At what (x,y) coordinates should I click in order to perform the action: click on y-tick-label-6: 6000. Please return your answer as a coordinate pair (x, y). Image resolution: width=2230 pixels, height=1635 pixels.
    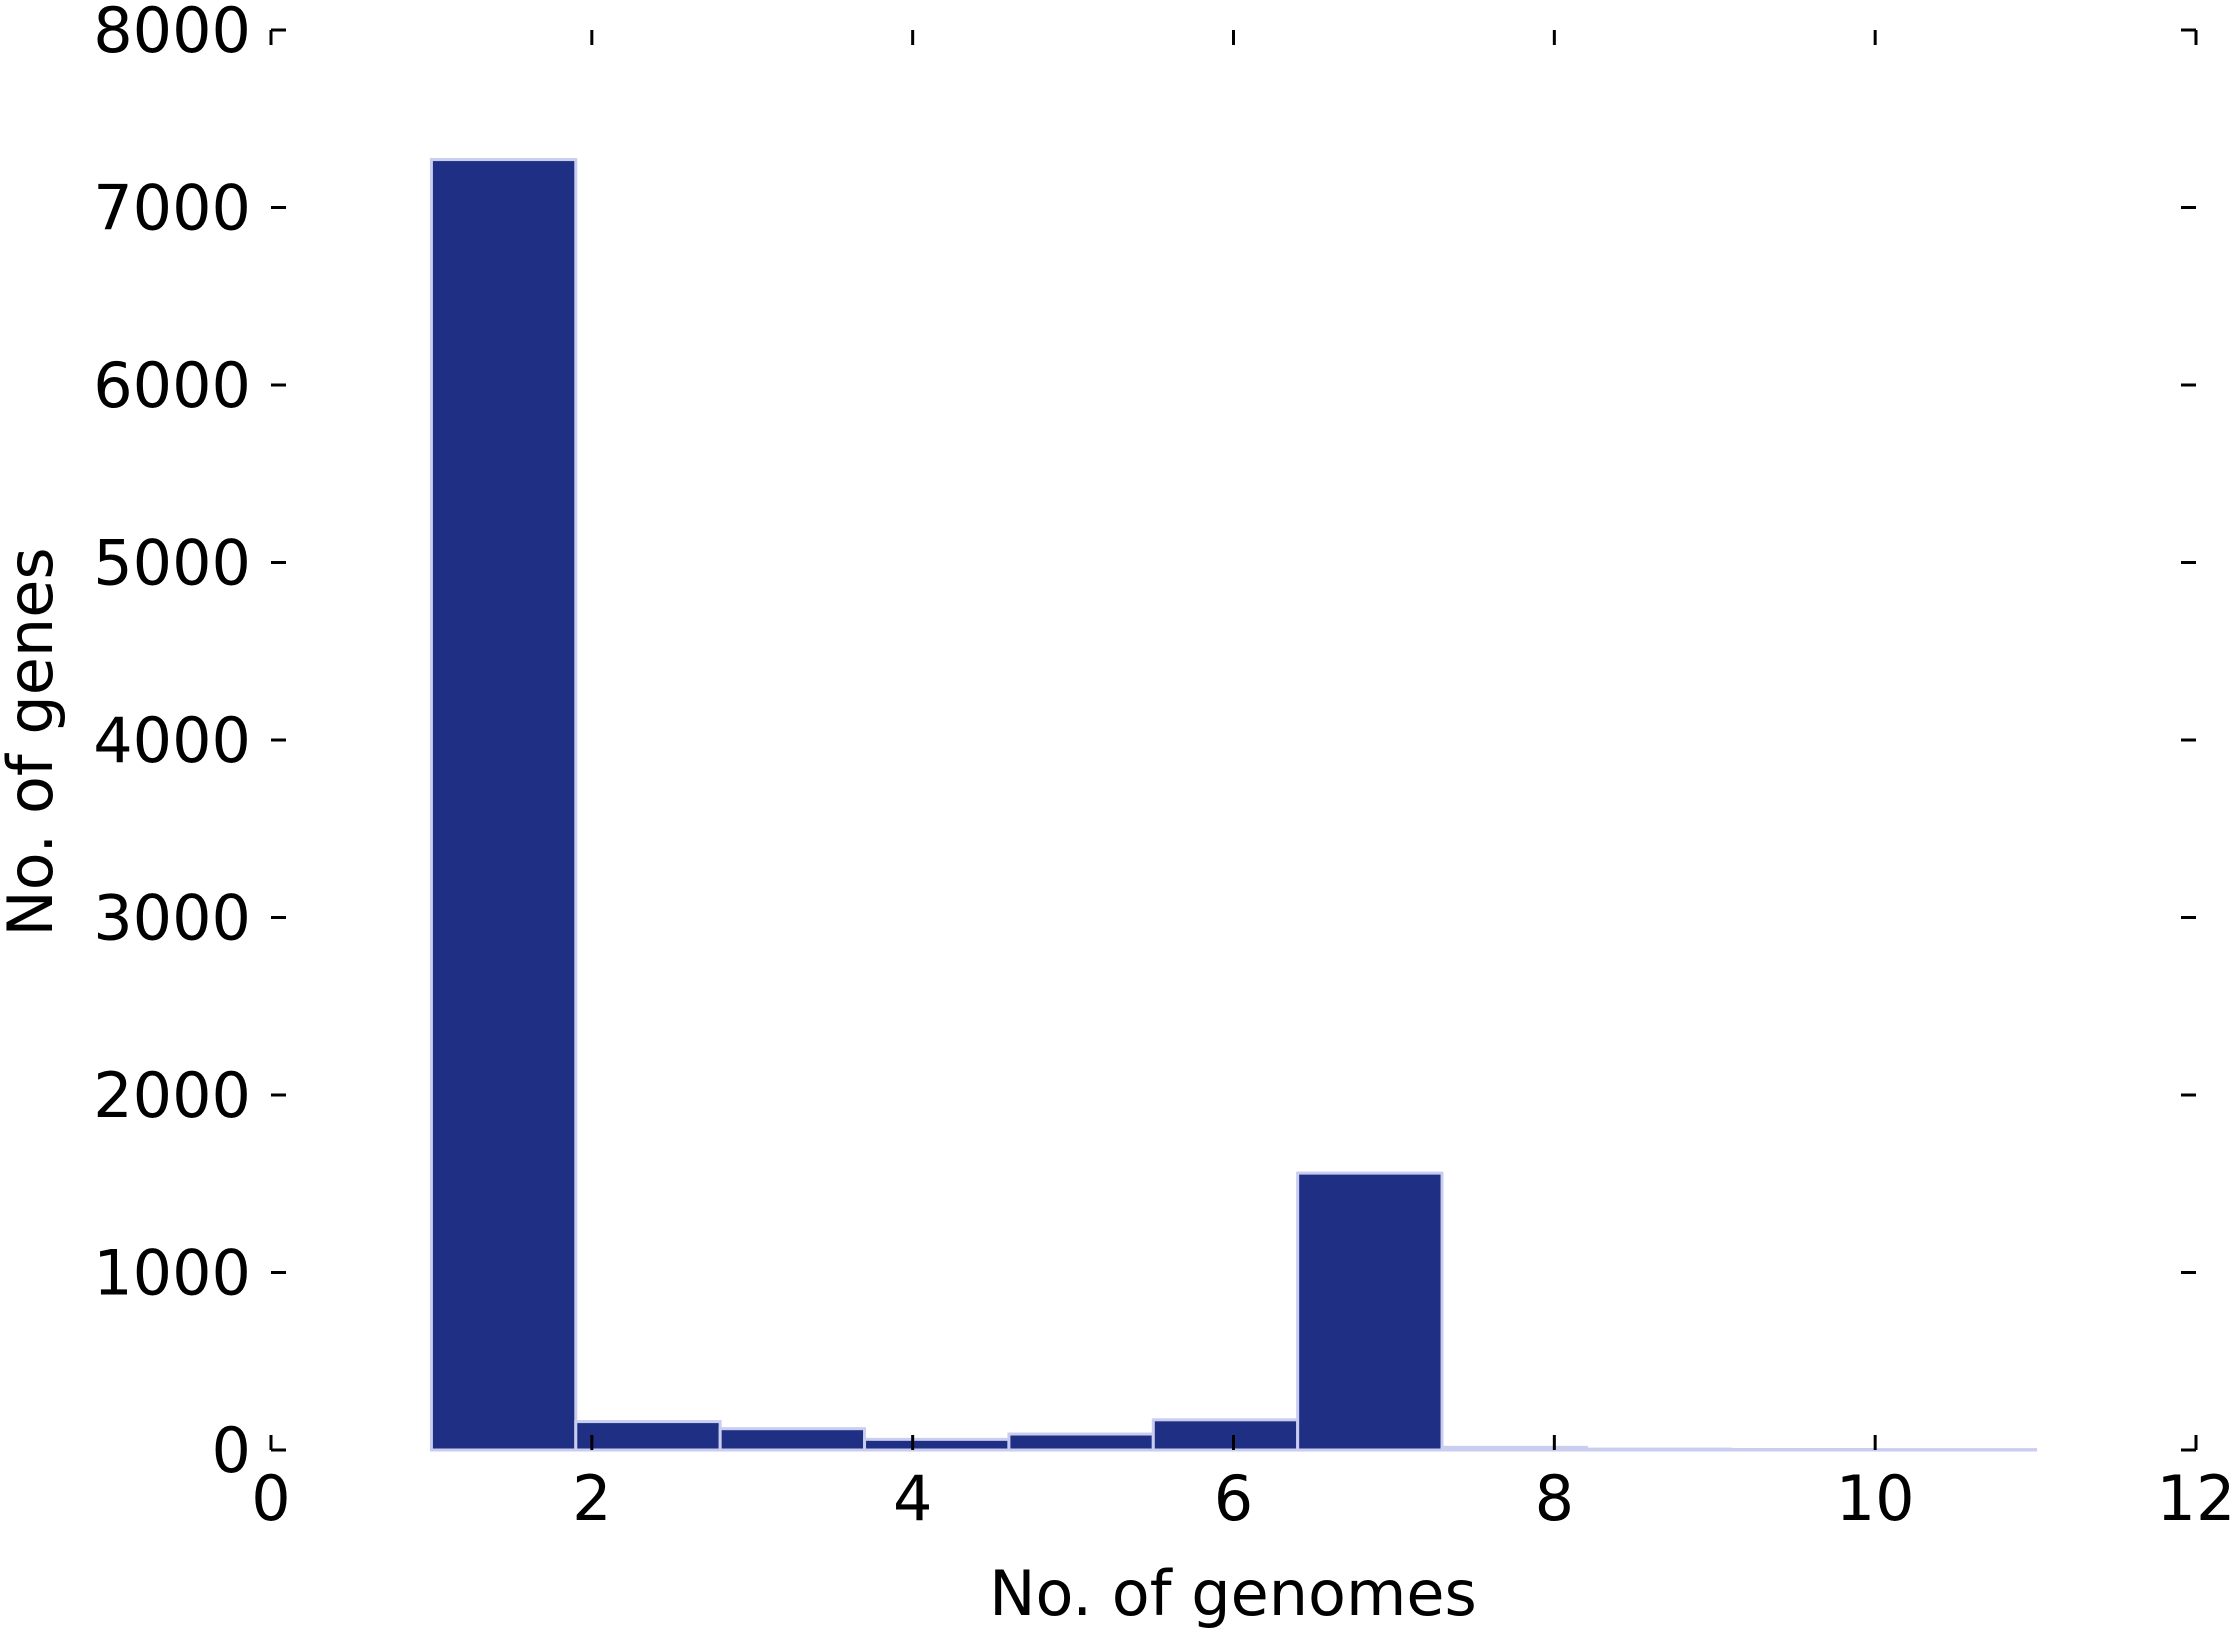
    Looking at the image, I should click on (172, 385).